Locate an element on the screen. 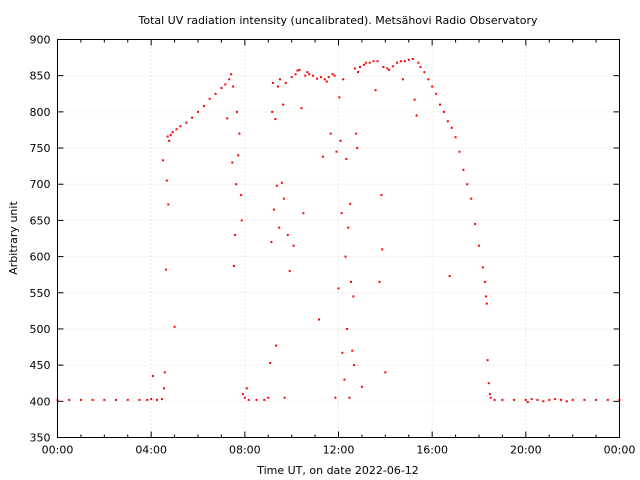 This screenshot has width=640, height=480. y-axis-label: Arbitrary unit is located at coordinates (13, 238).